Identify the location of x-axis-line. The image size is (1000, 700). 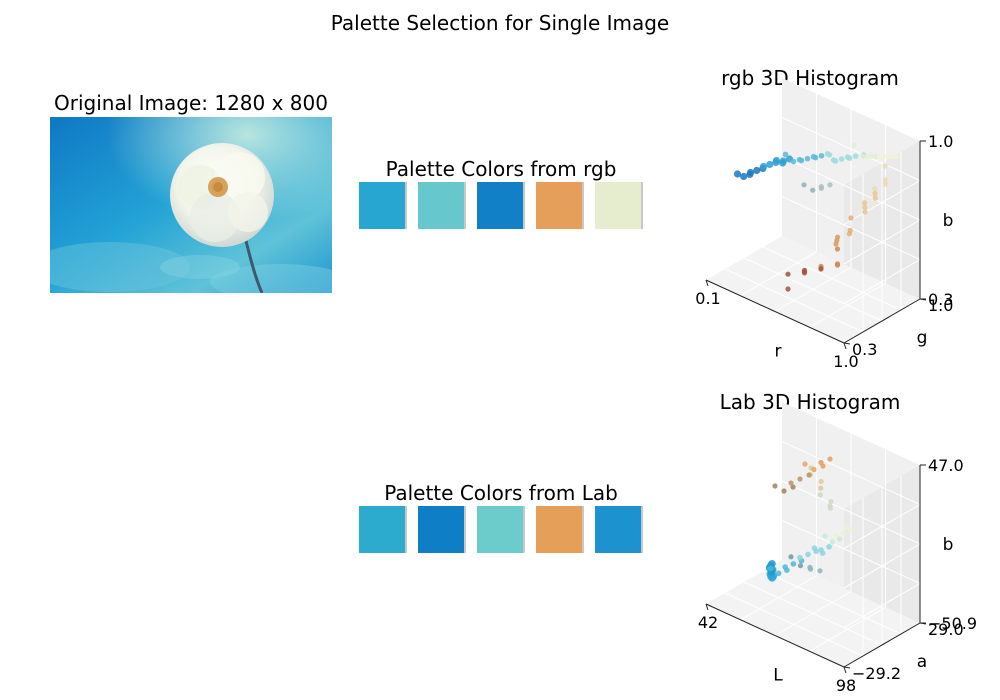
(775, 635).